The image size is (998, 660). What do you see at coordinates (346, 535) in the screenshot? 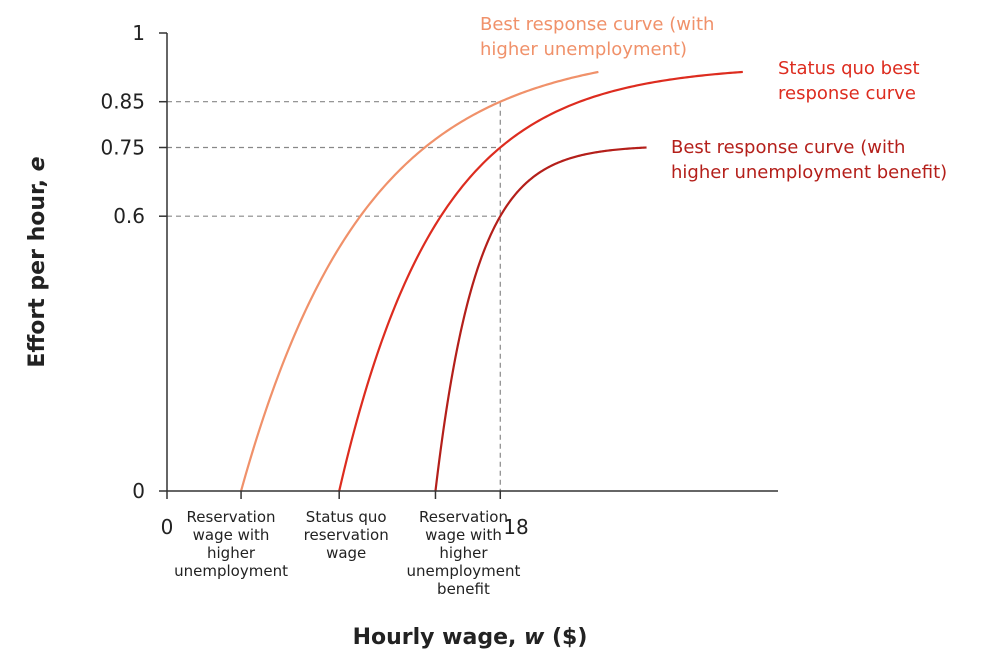
I see `wage-marker-label-2: Status quo reservation wage` at bounding box center [346, 535].